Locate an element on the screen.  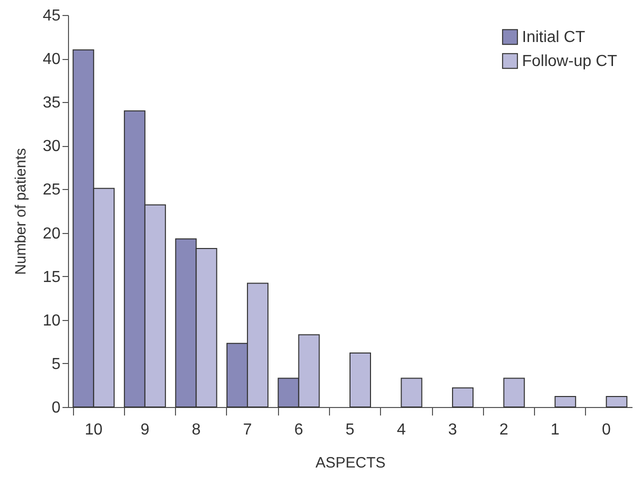
x-tick-label: 2 is located at coordinates (503, 430).